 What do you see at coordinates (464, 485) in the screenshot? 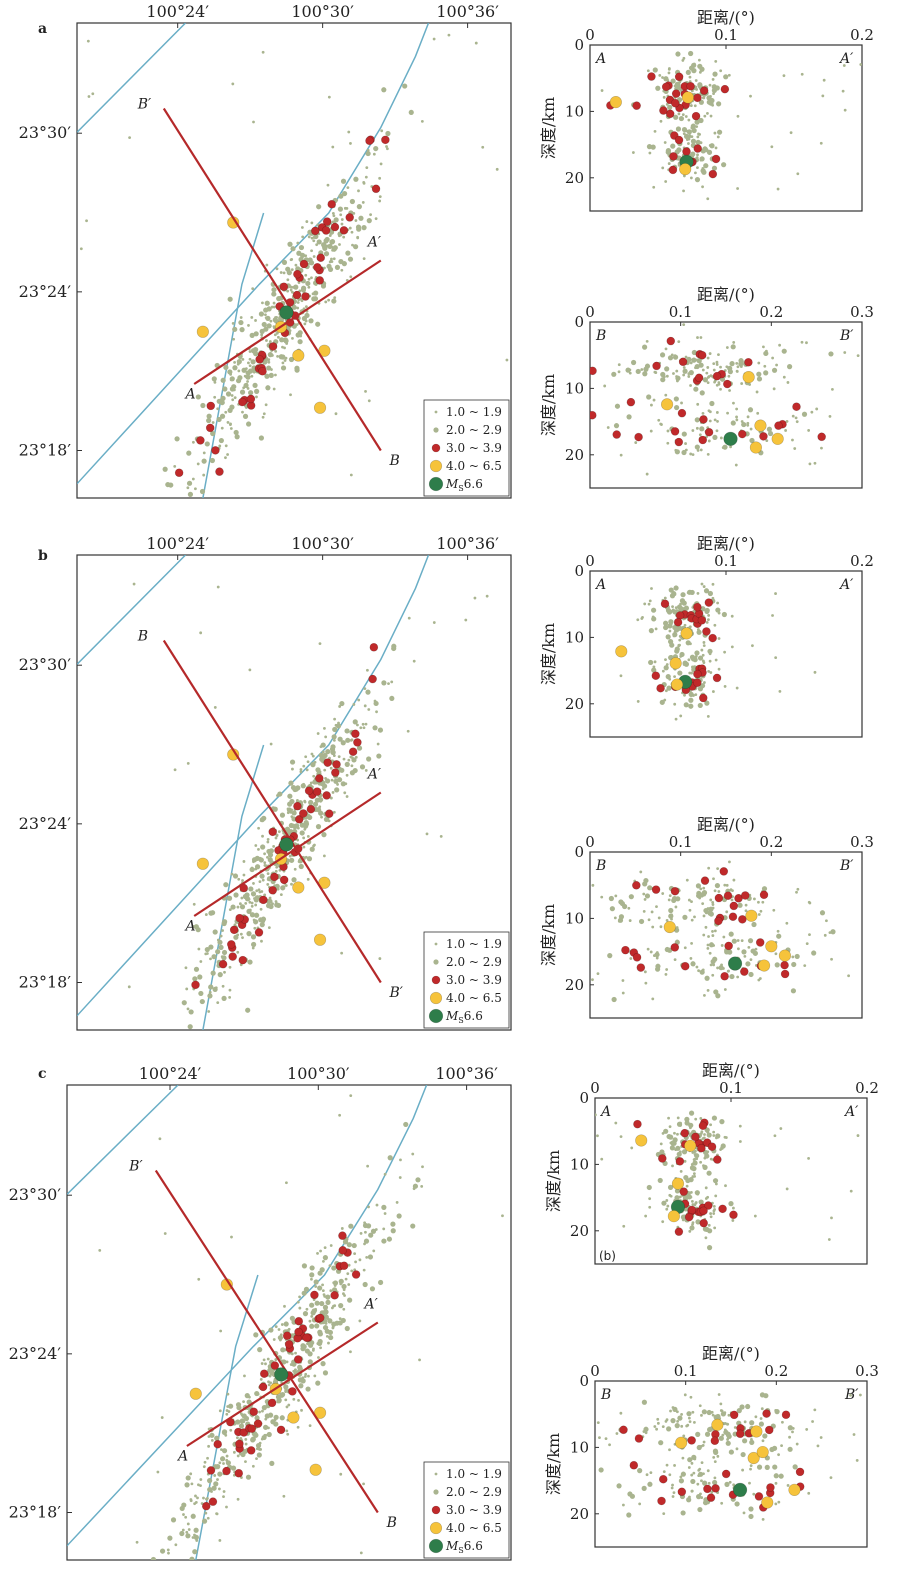
I see `legend-label-mainshock: MS6.6` at bounding box center [464, 485].